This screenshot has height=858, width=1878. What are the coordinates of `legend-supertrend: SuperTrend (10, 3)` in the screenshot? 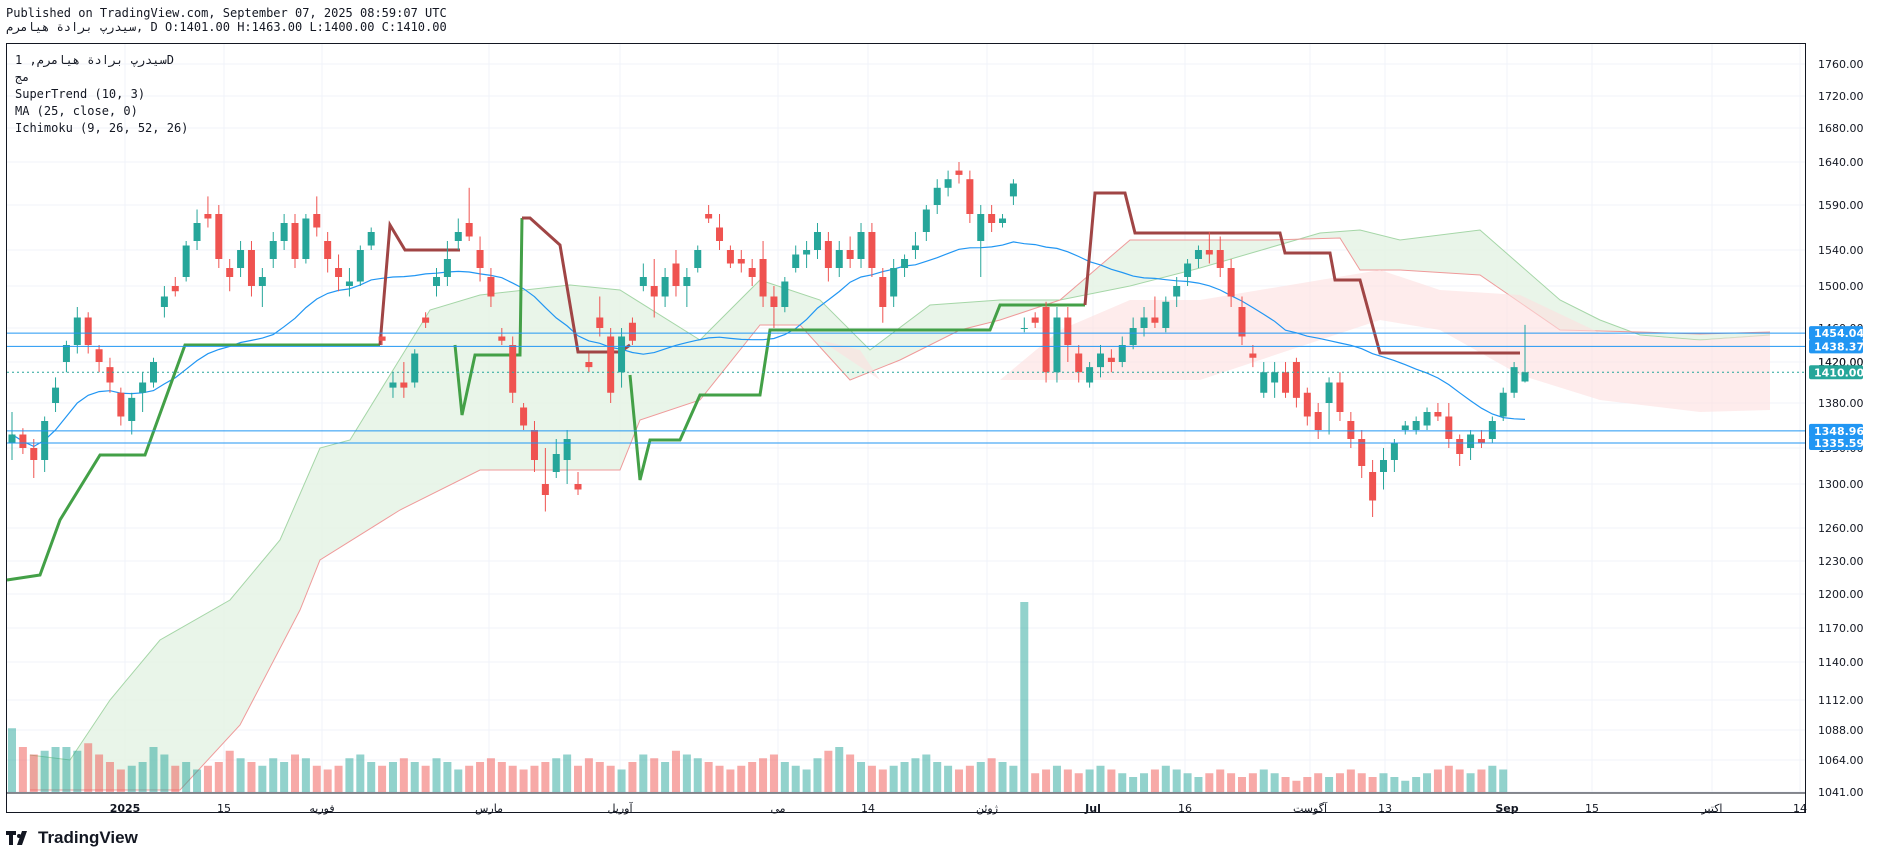 It's located at (80, 94).